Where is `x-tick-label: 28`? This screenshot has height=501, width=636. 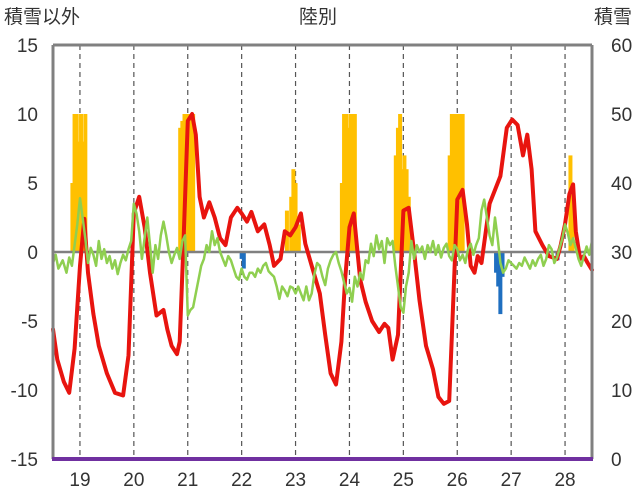
x-tick-label: 28 is located at coordinates (564, 480).